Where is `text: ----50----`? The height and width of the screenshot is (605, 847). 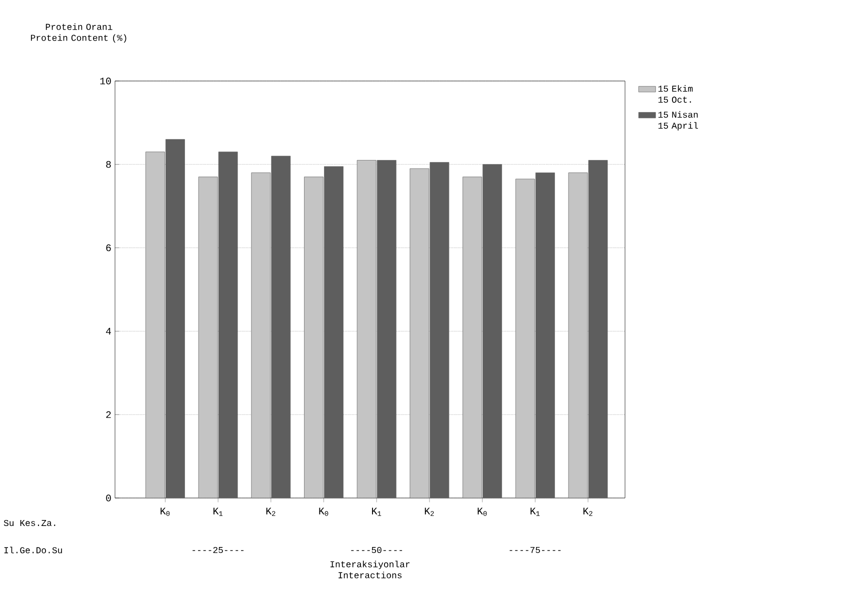 text: ----50---- is located at coordinates (376, 550).